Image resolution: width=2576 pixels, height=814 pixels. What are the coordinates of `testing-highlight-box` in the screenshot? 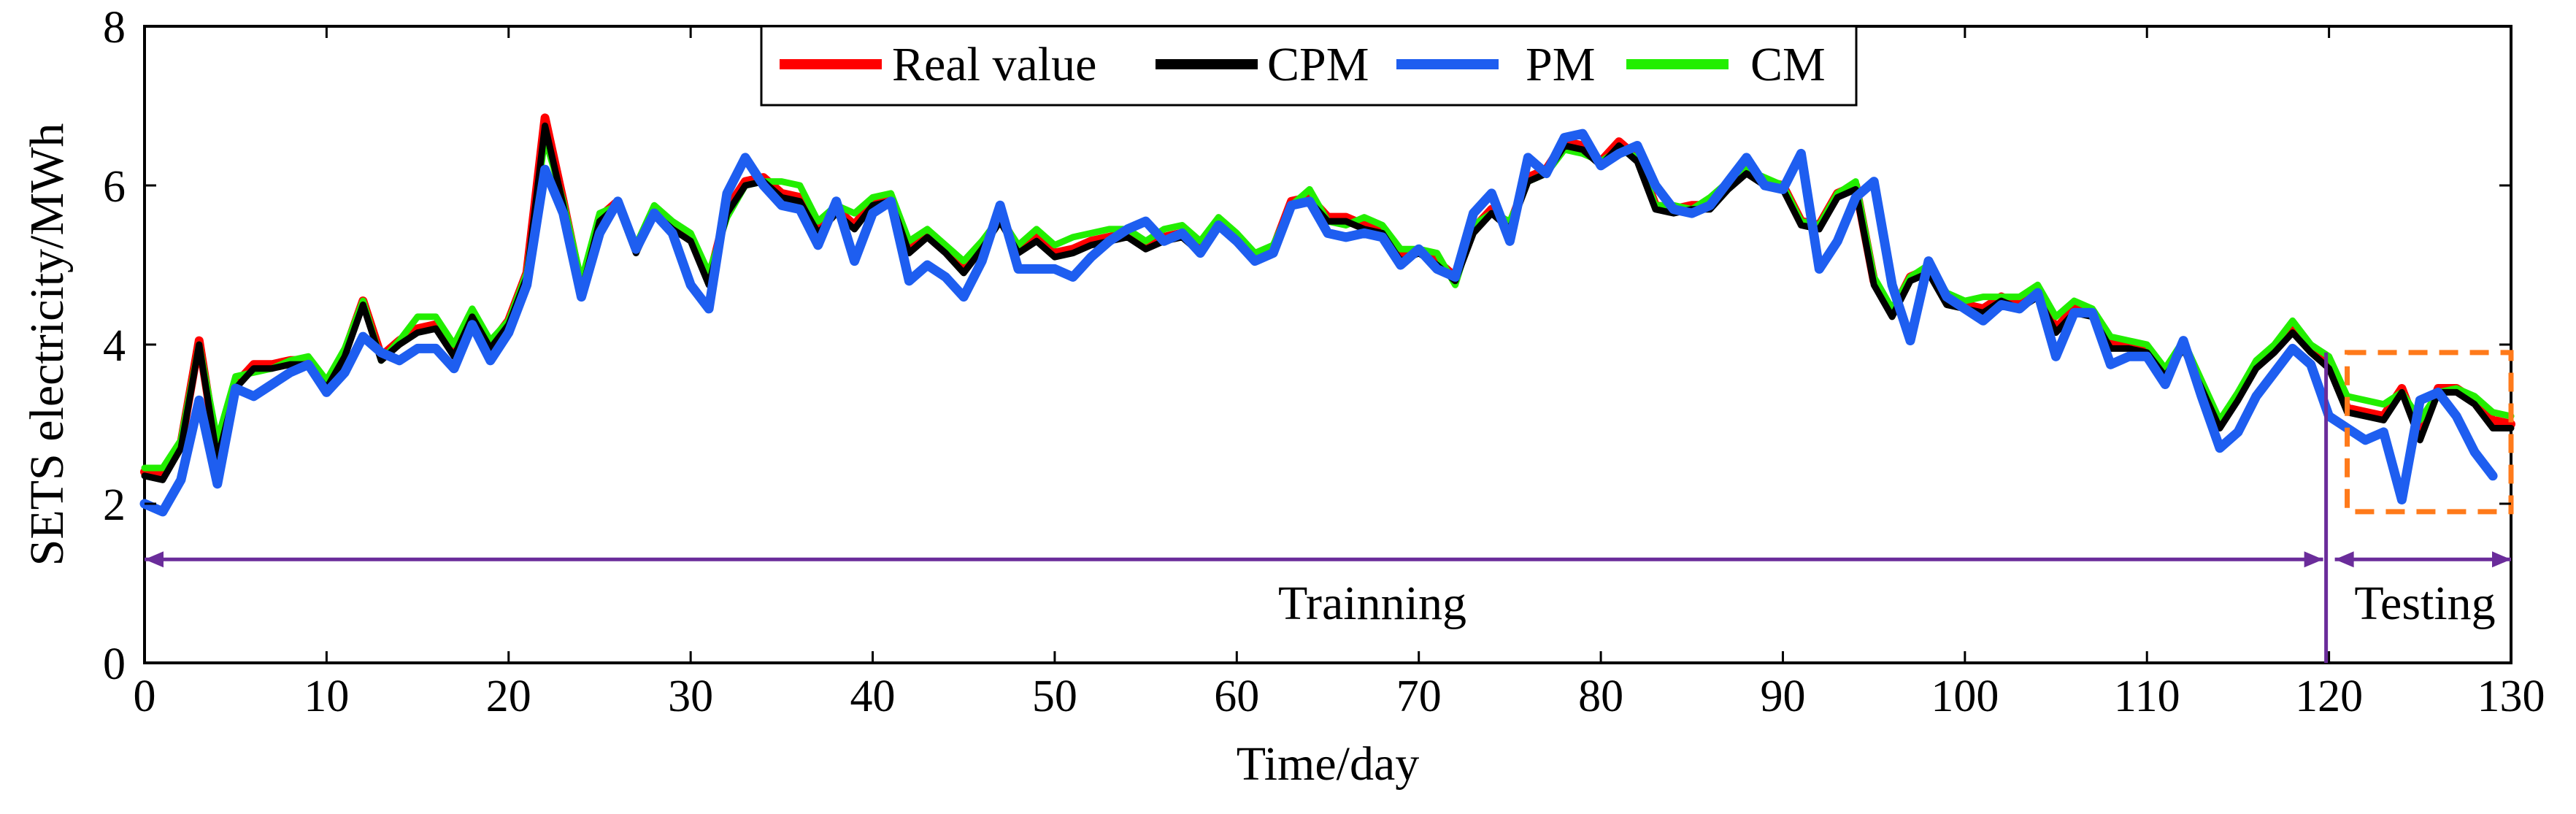 It's located at (2429, 432).